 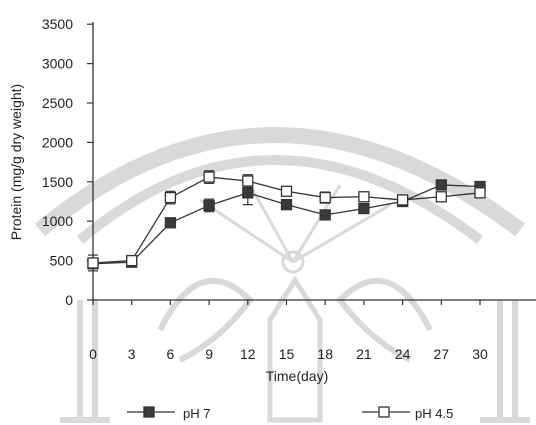 I want to click on x-tick-label: 3, so click(x=132, y=354).